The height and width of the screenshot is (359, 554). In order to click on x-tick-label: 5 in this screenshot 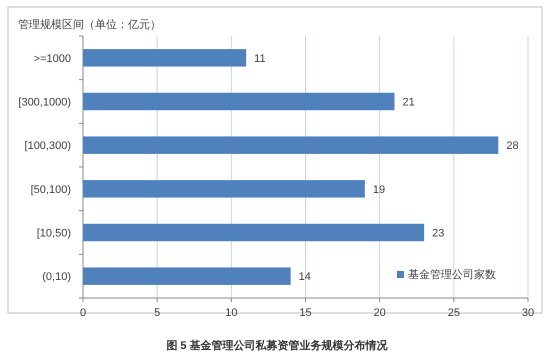, I will do `click(157, 313)`.